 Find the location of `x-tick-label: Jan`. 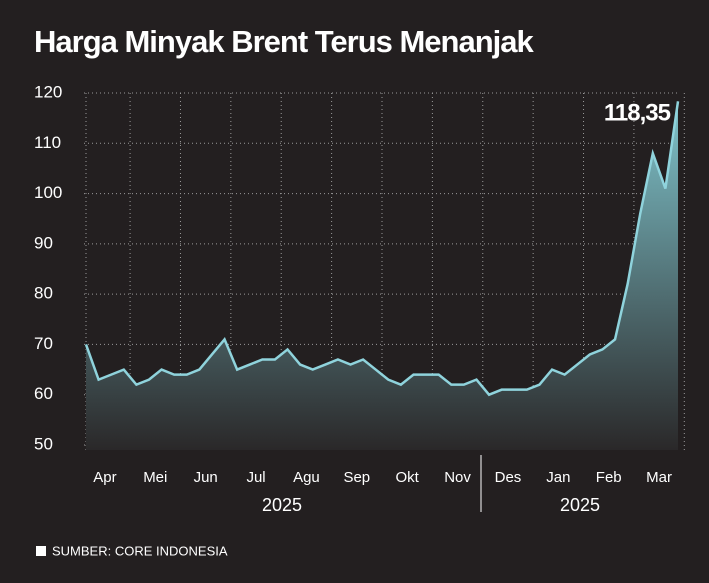

x-tick-label: Jan is located at coordinates (558, 477).